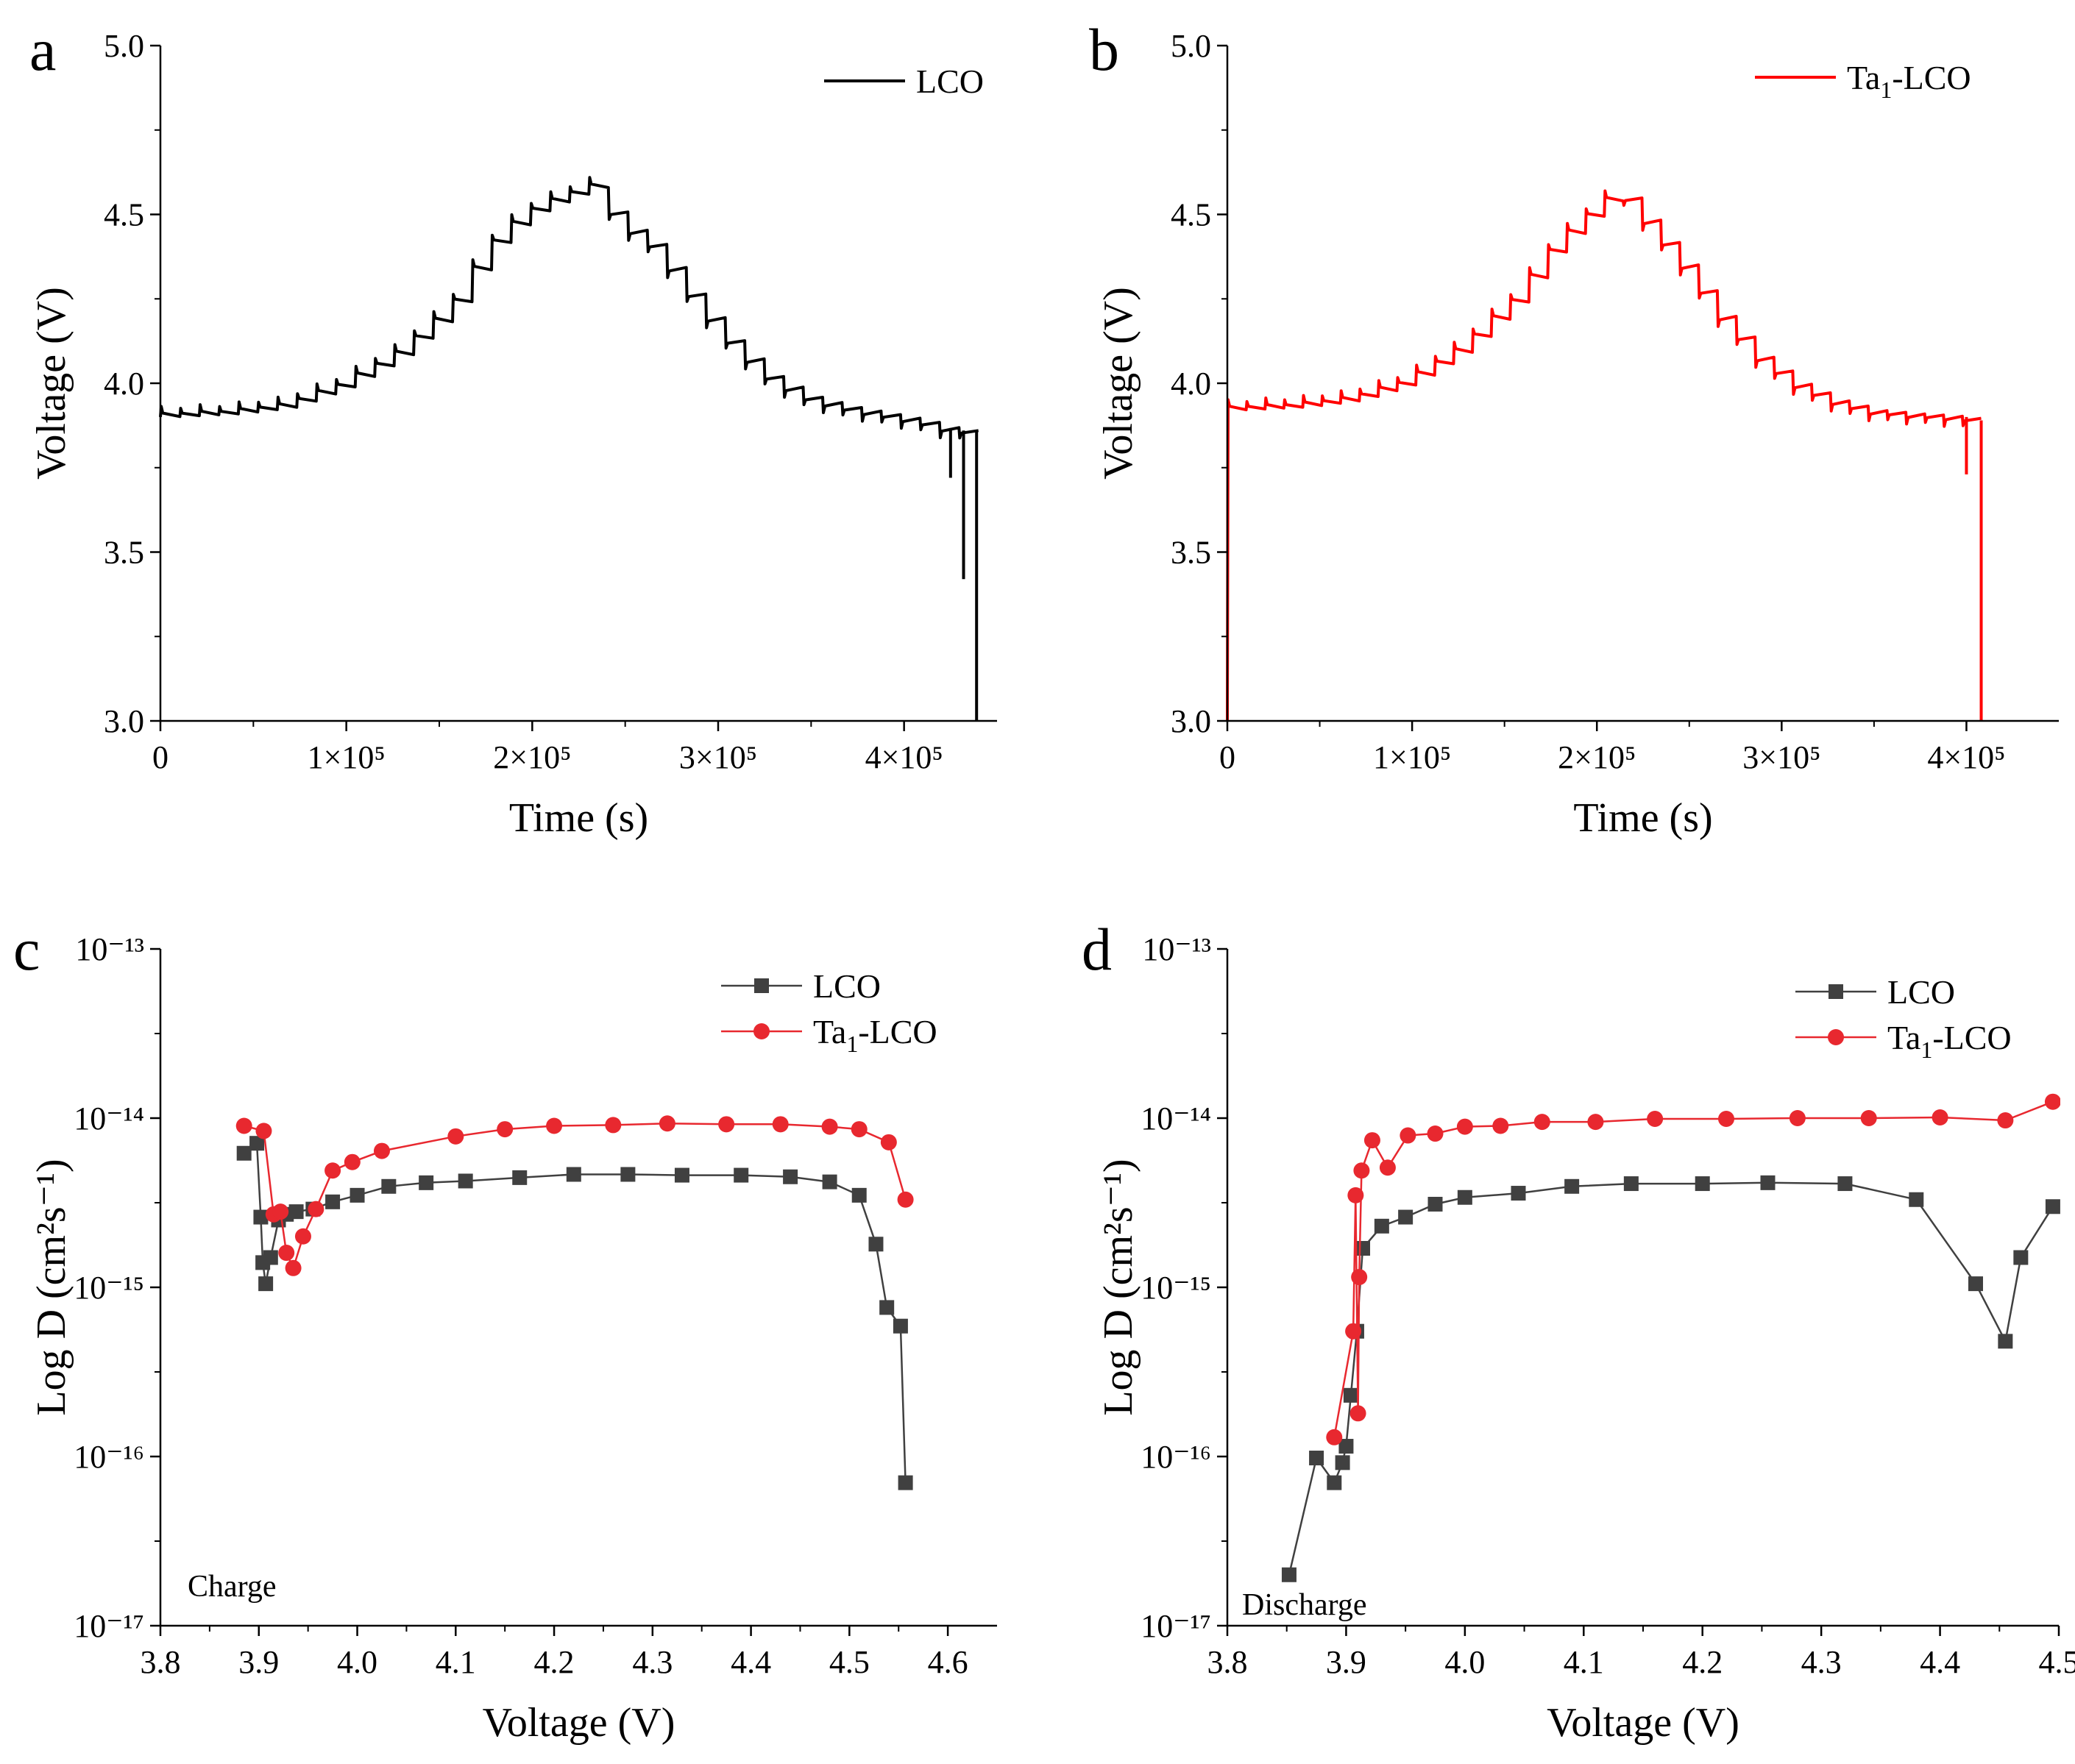 Image resolution: width=2075 pixels, height=1764 pixels. I want to click on panel-annotation: Discharge, so click(1304, 1605).